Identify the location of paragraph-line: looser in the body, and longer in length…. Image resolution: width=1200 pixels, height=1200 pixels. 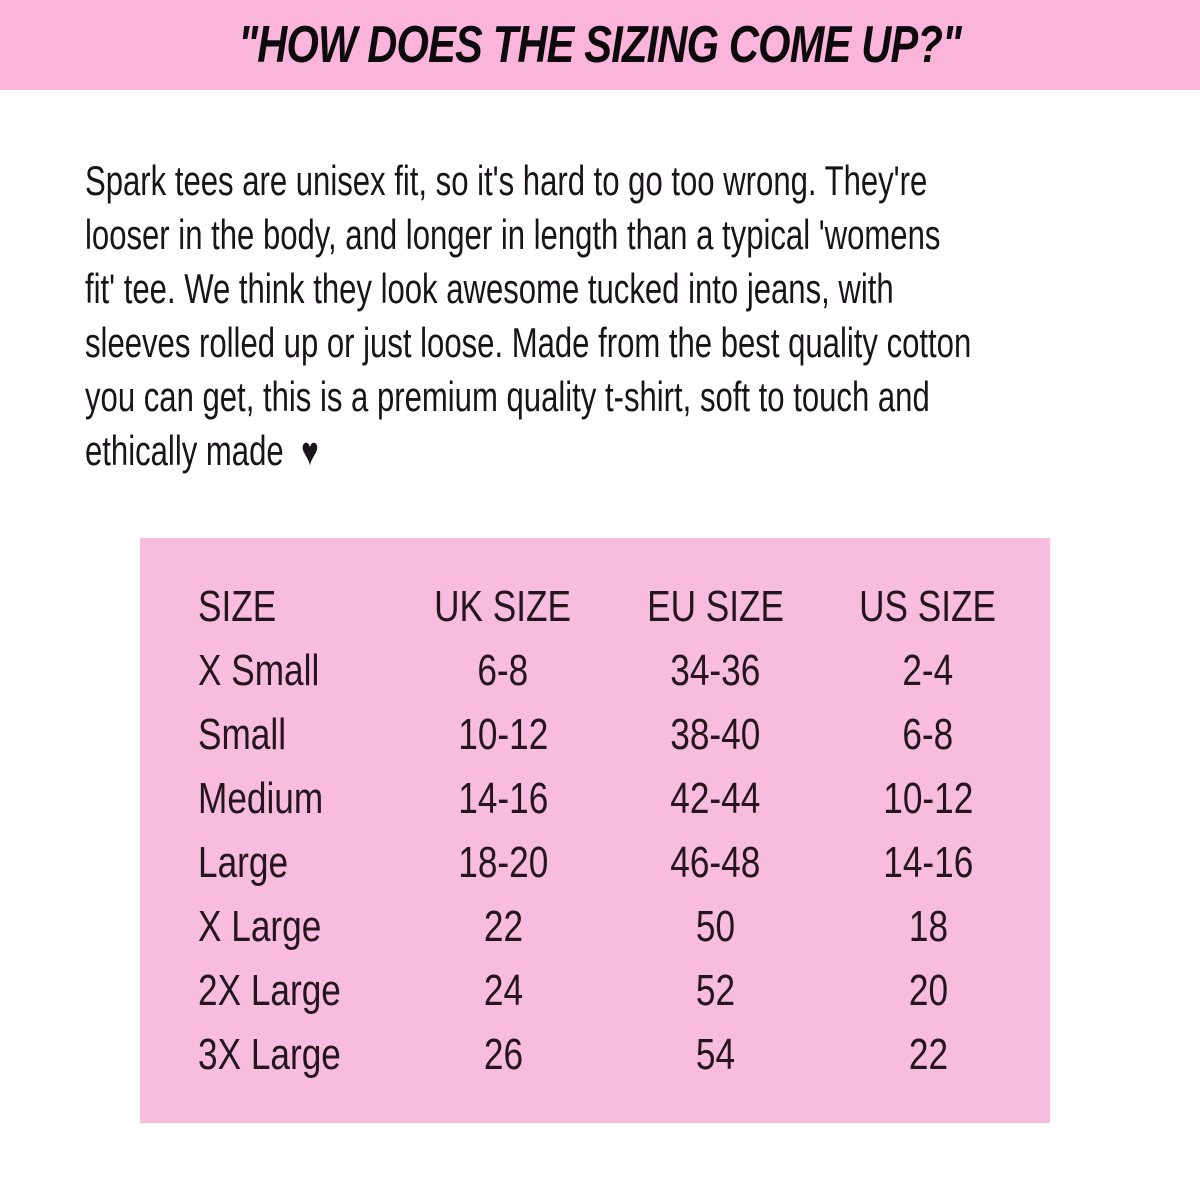
(513, 234).